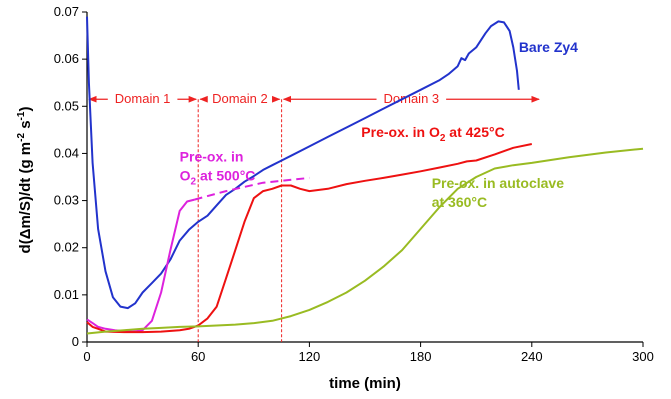 This screenshot has width=671, height=399. I want to click on domain-label: Domain 1, so click(143, 98).